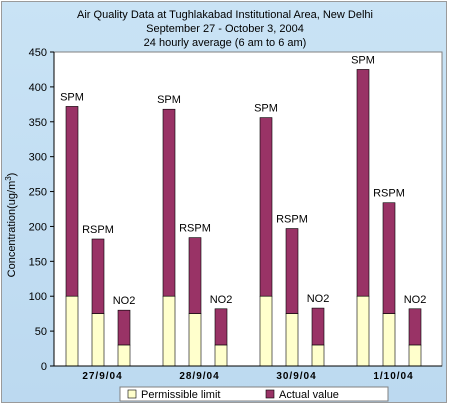  I want to click on y-tick-label: 200, so click(38, 227).